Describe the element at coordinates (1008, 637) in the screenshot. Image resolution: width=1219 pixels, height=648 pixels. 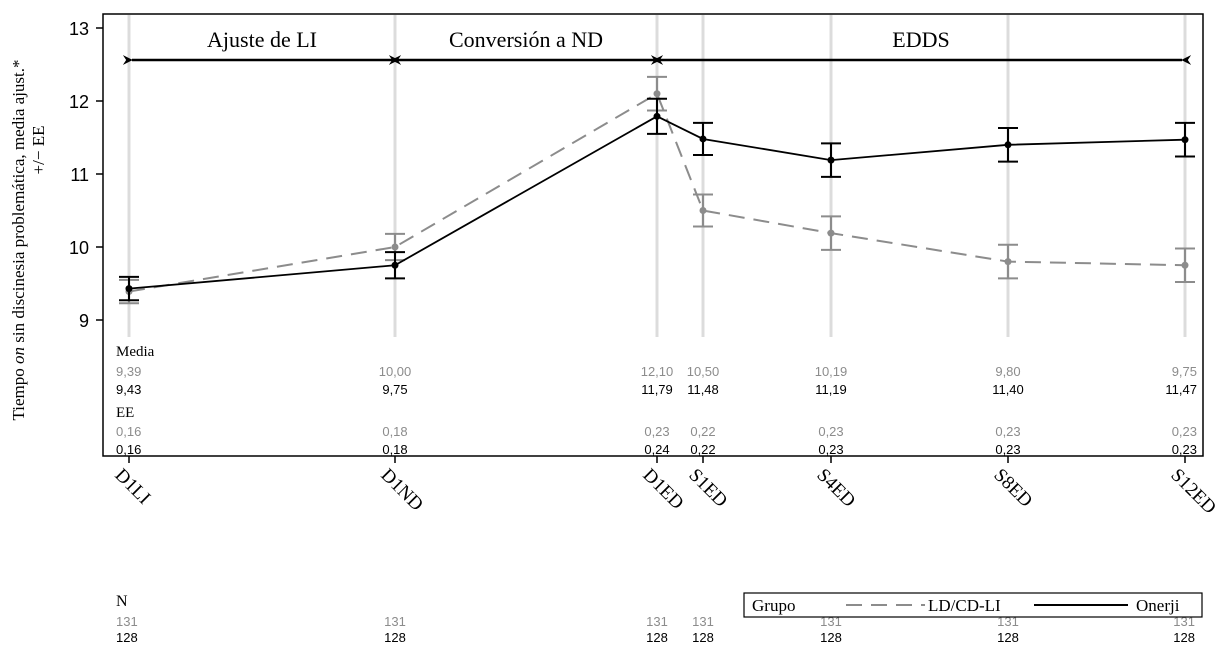
I see `n-label-onerji-5: 128` at that location.